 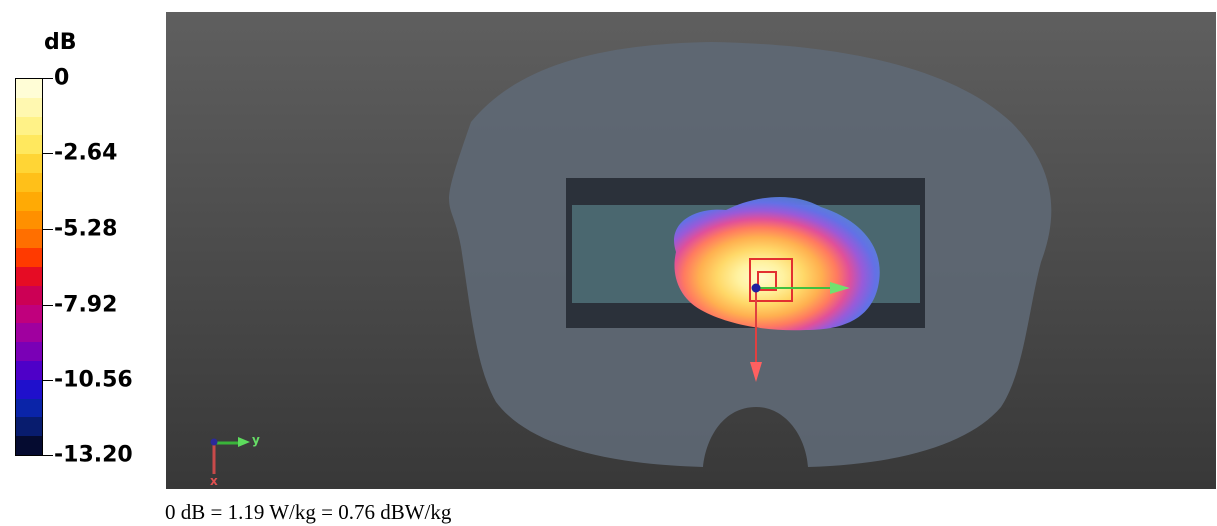 I want to click on probe-arrow-x-icon, so click(x=756, y=372).